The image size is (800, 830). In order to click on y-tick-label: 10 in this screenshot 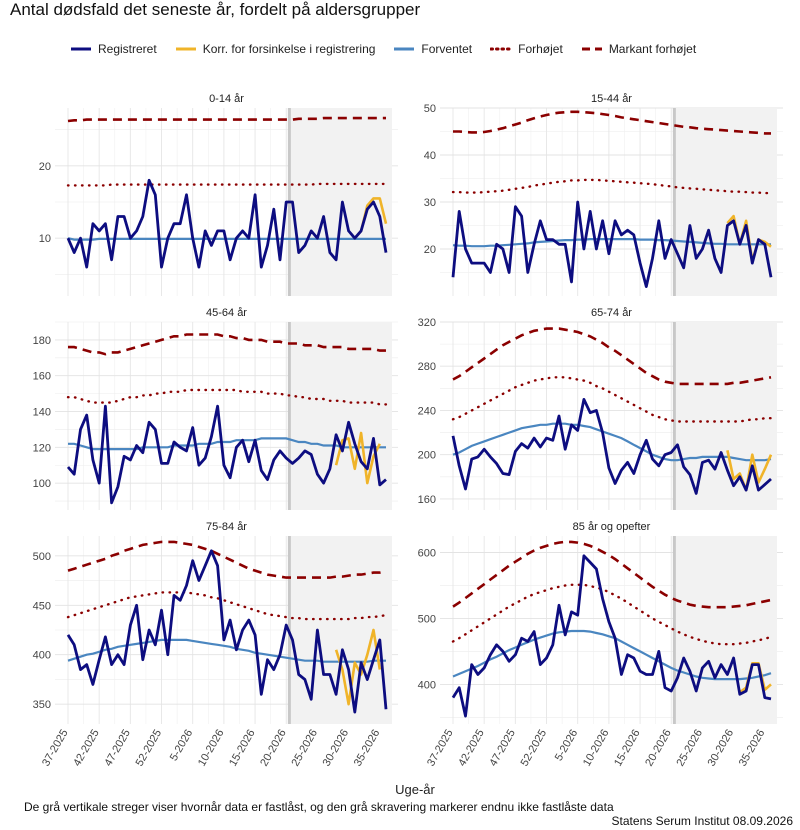, I will do `click(45, 239)`.